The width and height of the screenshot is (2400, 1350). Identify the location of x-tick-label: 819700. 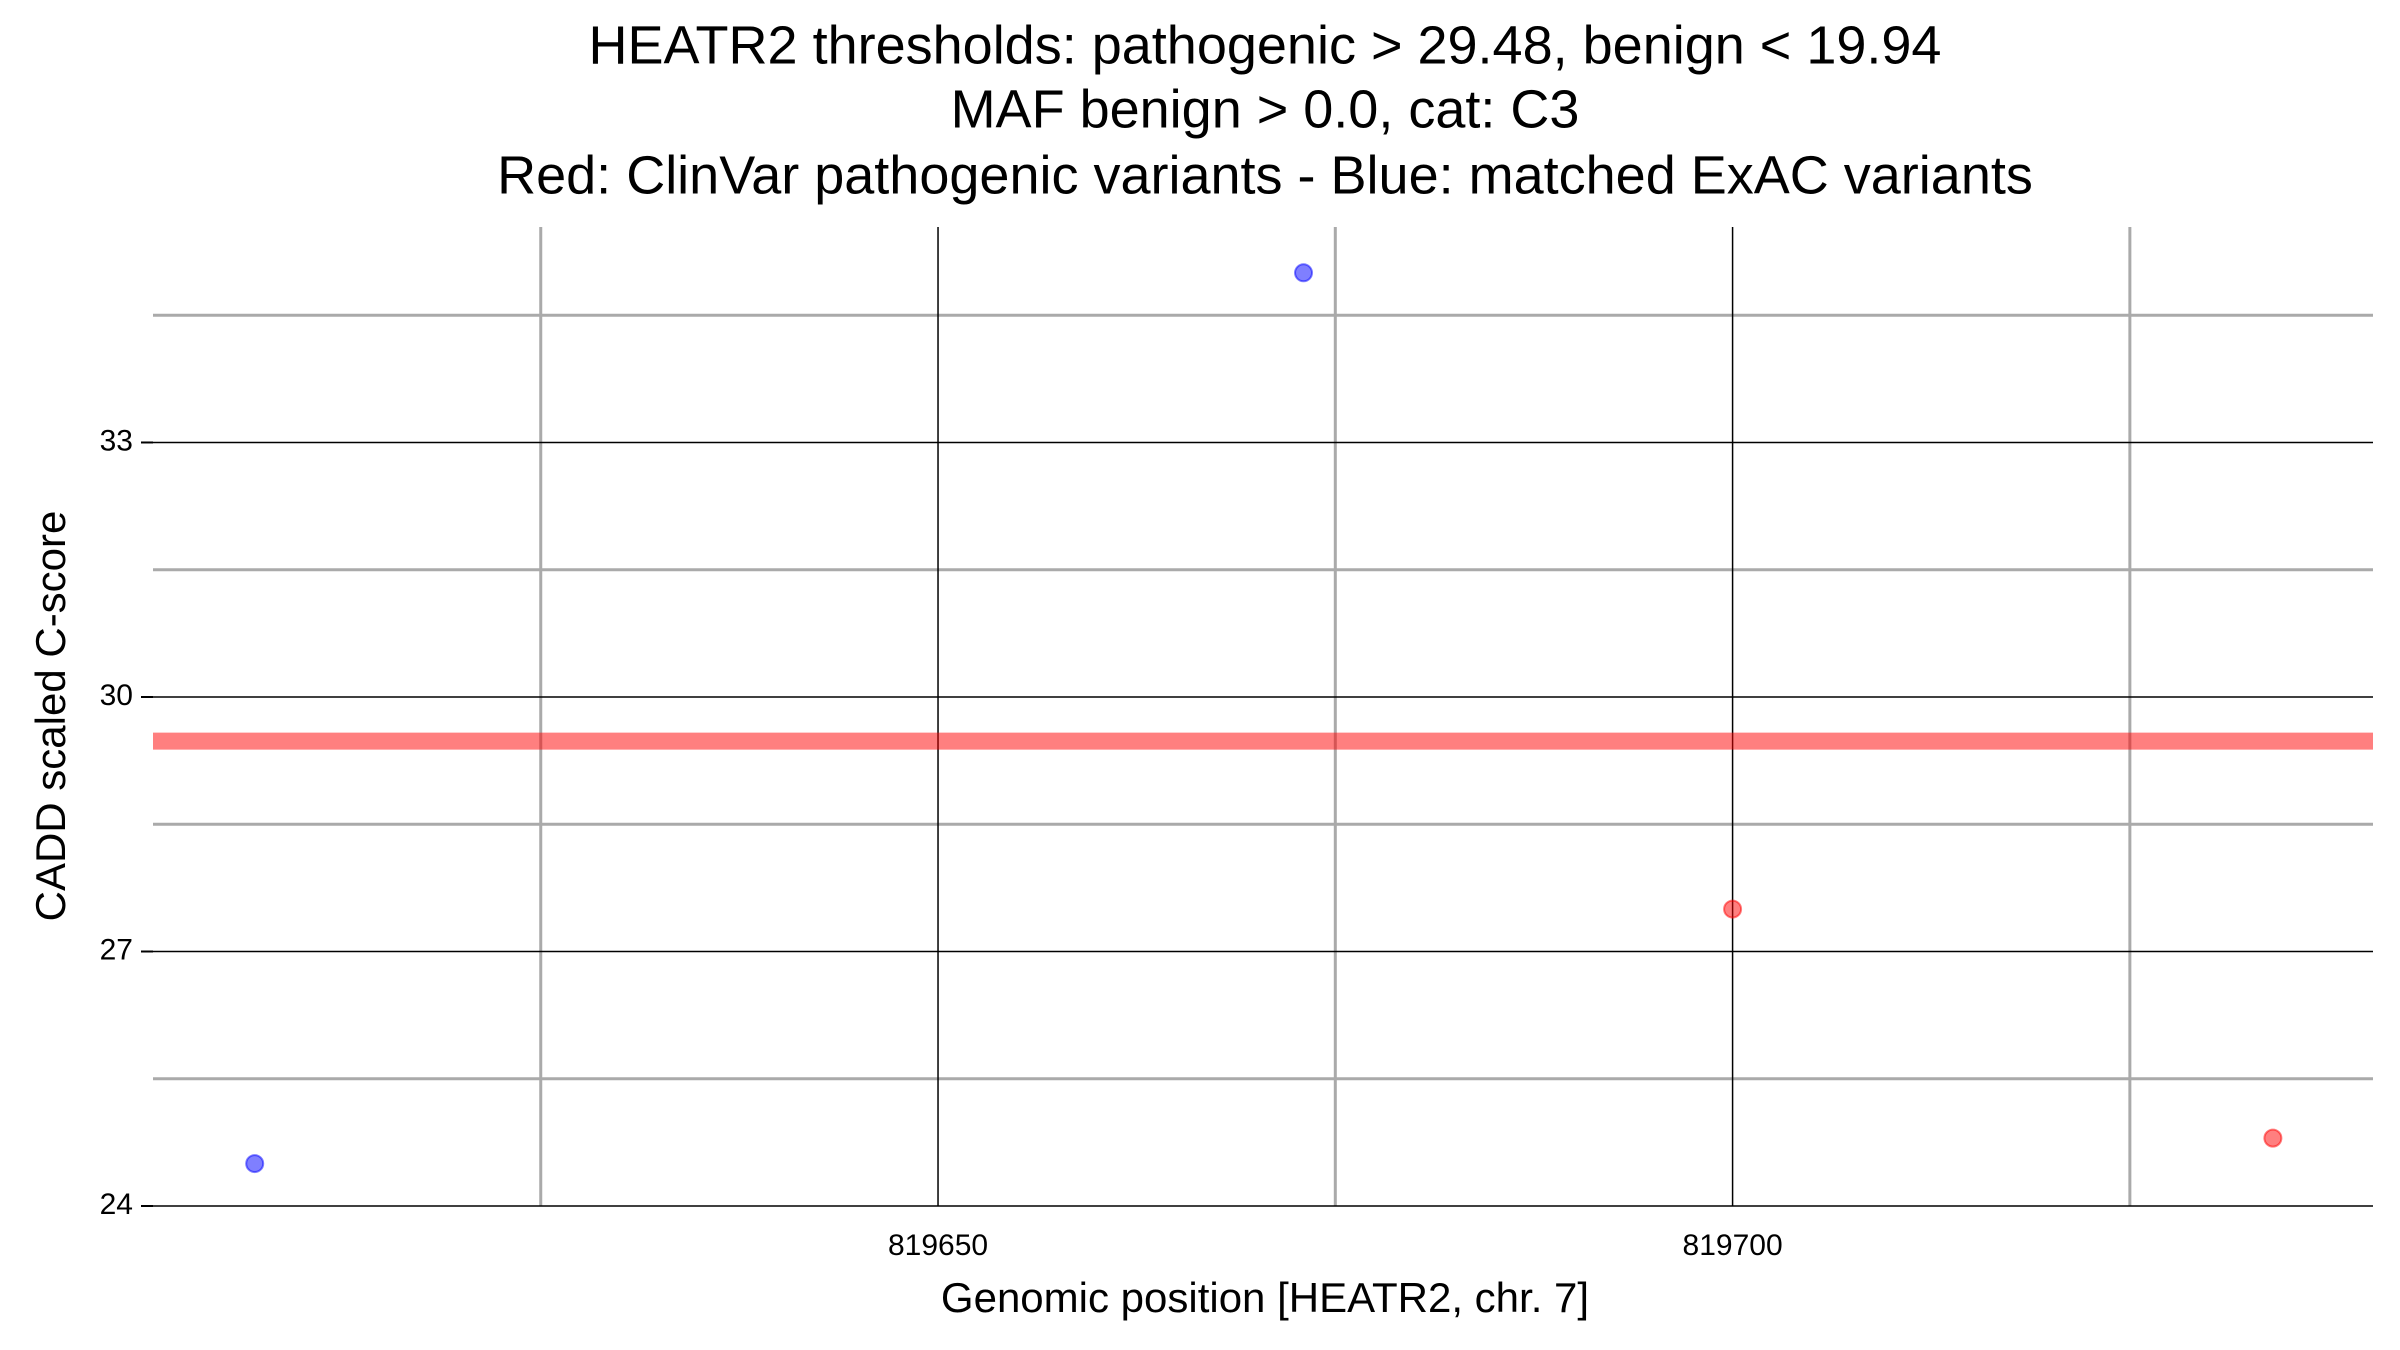
(1733, 1245).